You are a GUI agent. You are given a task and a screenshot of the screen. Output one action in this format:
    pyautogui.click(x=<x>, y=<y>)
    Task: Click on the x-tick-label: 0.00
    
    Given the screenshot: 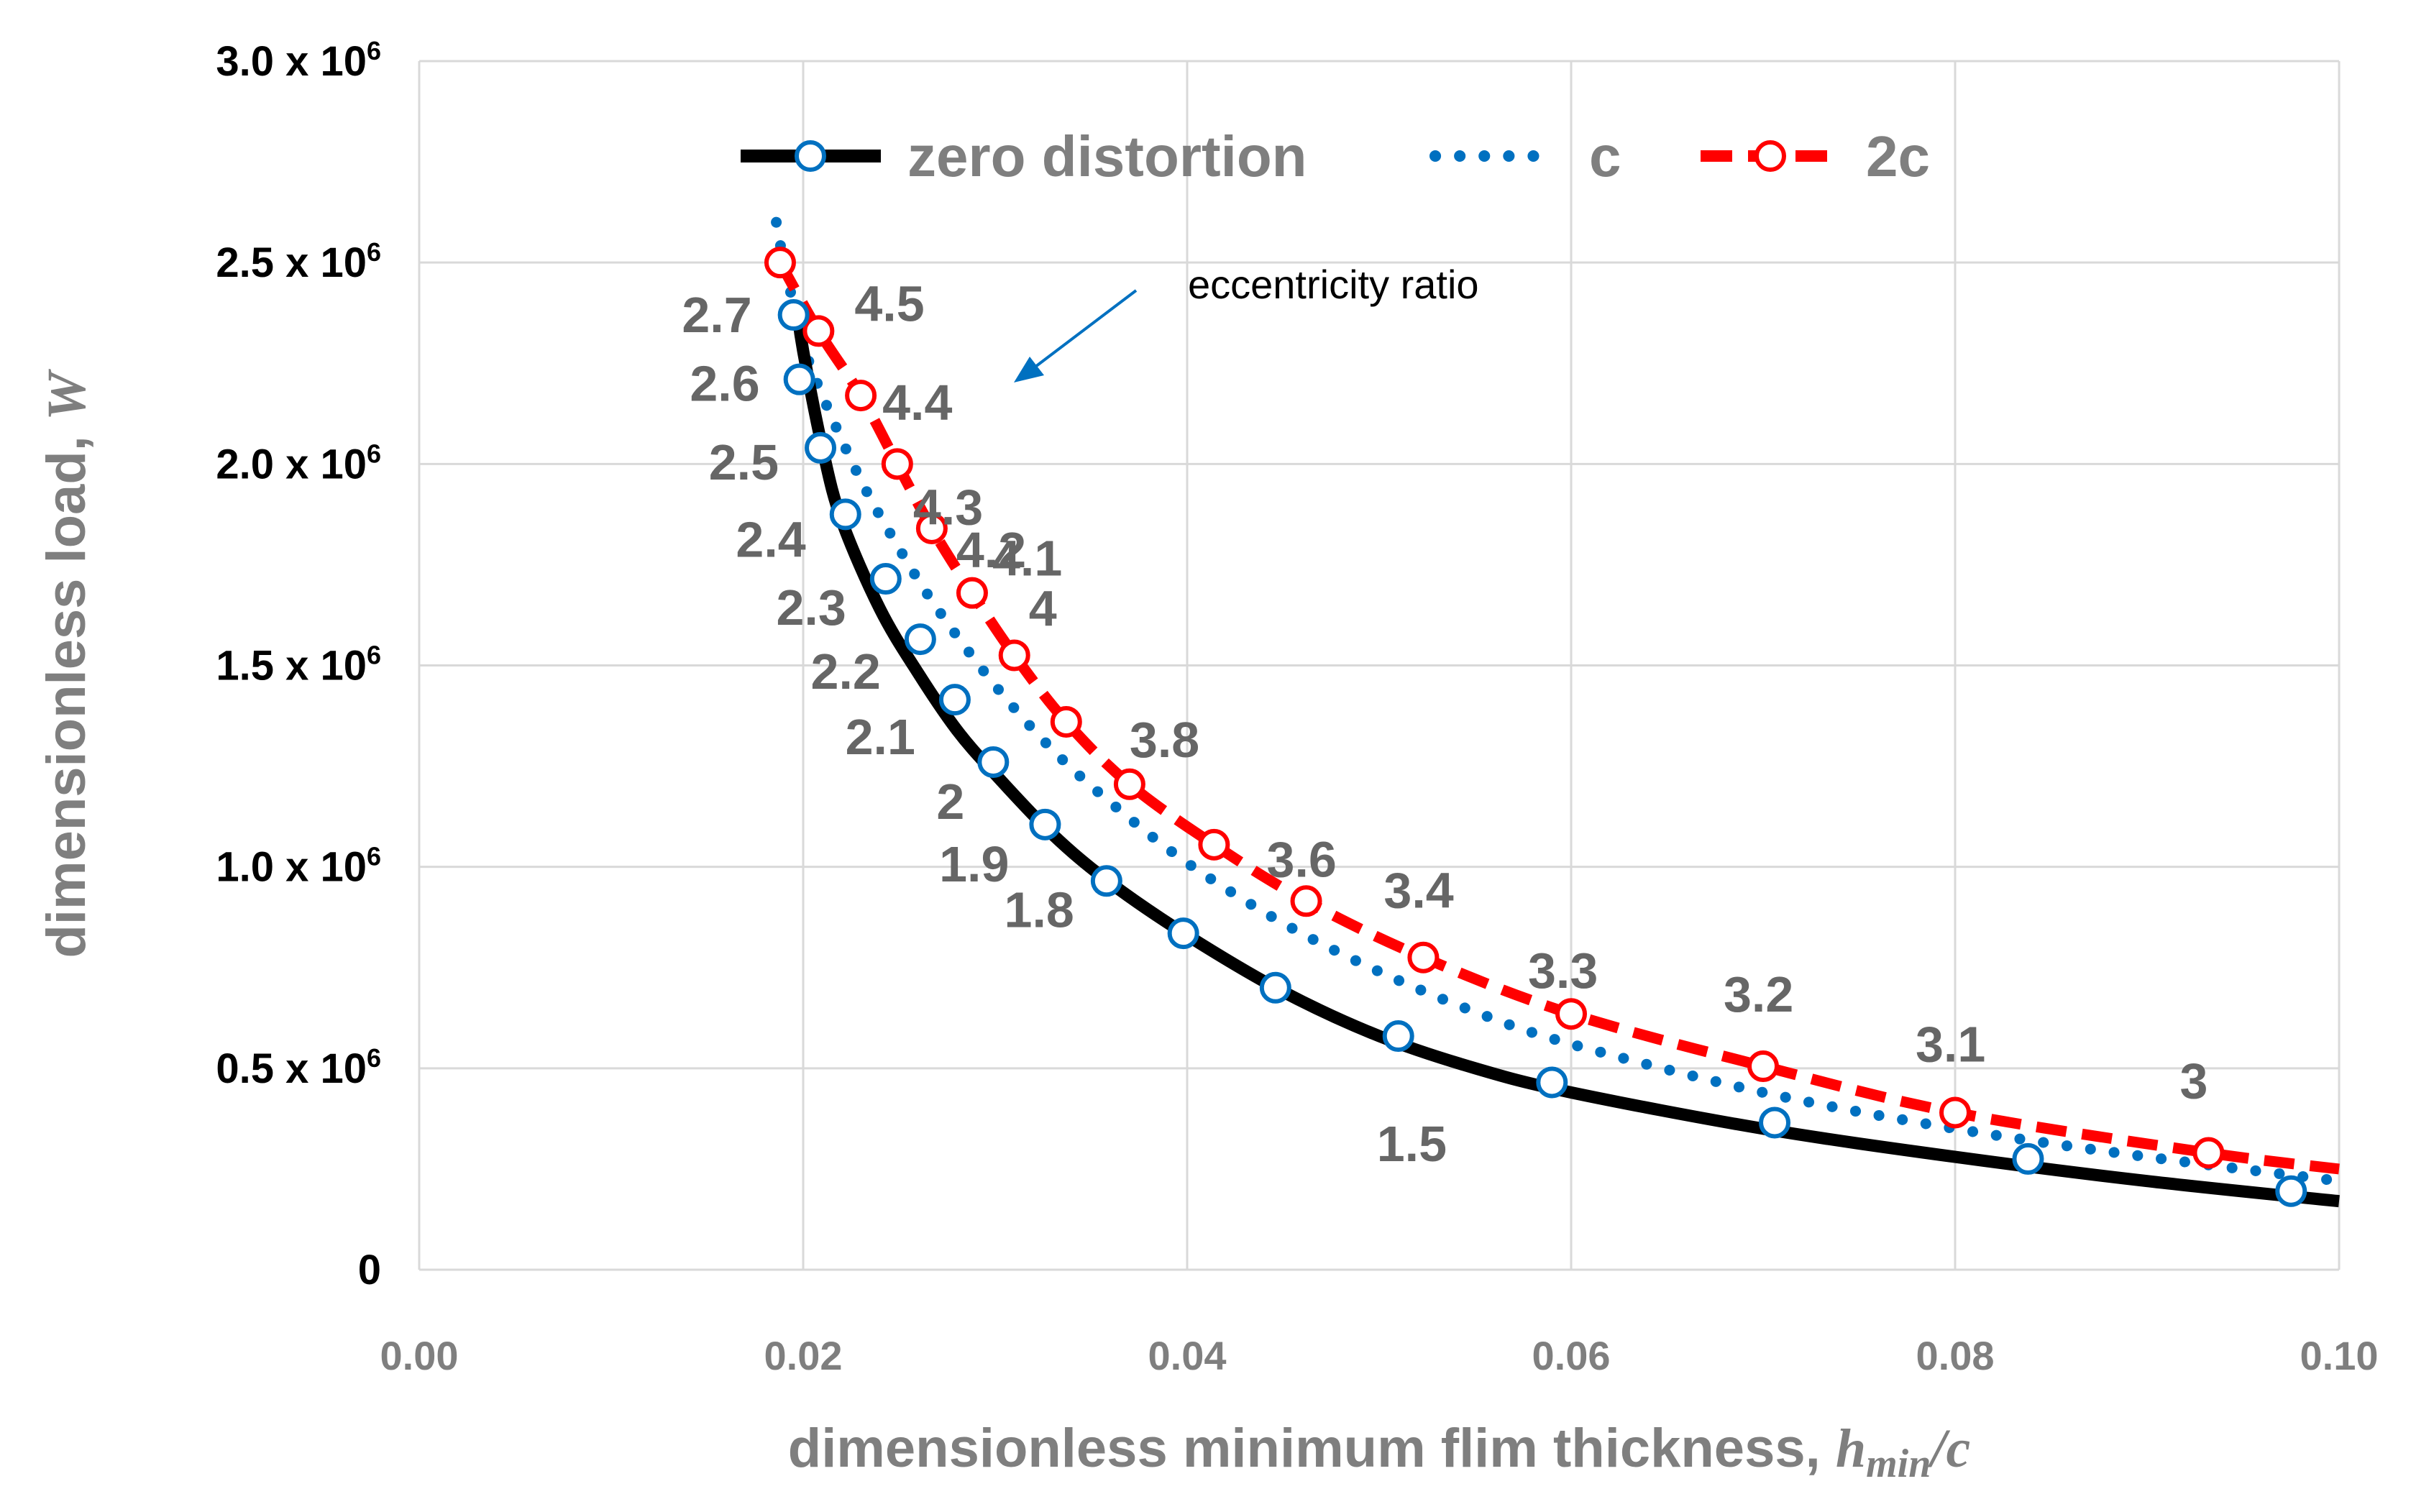 What is the action you would take?
    pyautogui.click(x=420, y=1355)
    